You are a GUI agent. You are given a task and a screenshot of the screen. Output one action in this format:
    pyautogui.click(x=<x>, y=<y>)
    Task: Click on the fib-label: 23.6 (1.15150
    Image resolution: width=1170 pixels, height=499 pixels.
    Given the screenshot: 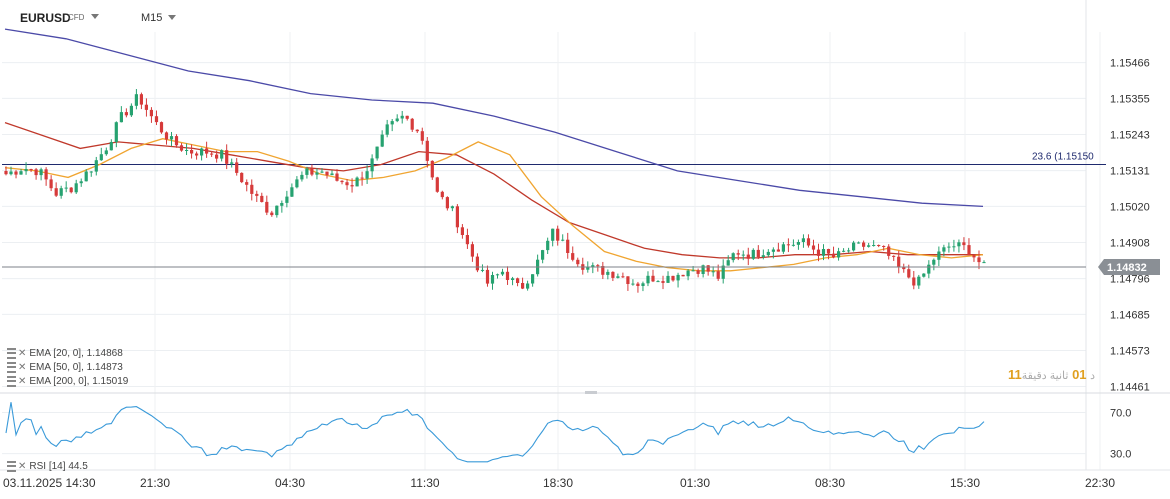 What is the action you would take?
    pyautogui.click(x=1063, y=156)
    